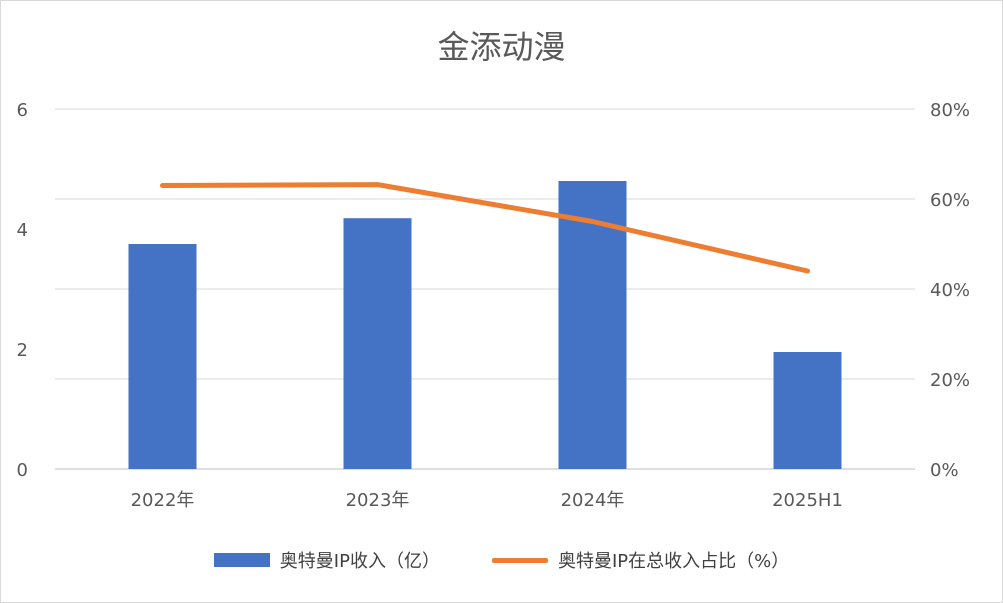 The height and width of the screenshot is (603, 1003). Describe the element at coordinates (163, 500) in the screenshot. I see `x-tick-label: 2022年` at that location.